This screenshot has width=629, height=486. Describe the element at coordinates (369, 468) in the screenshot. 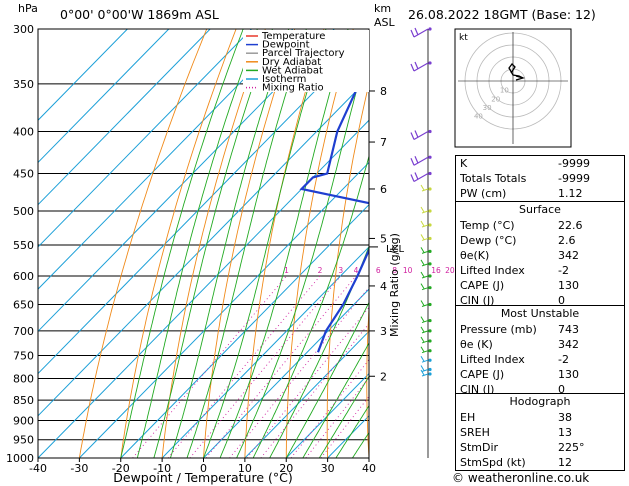

I see `x-tick-label: 40` at that location.